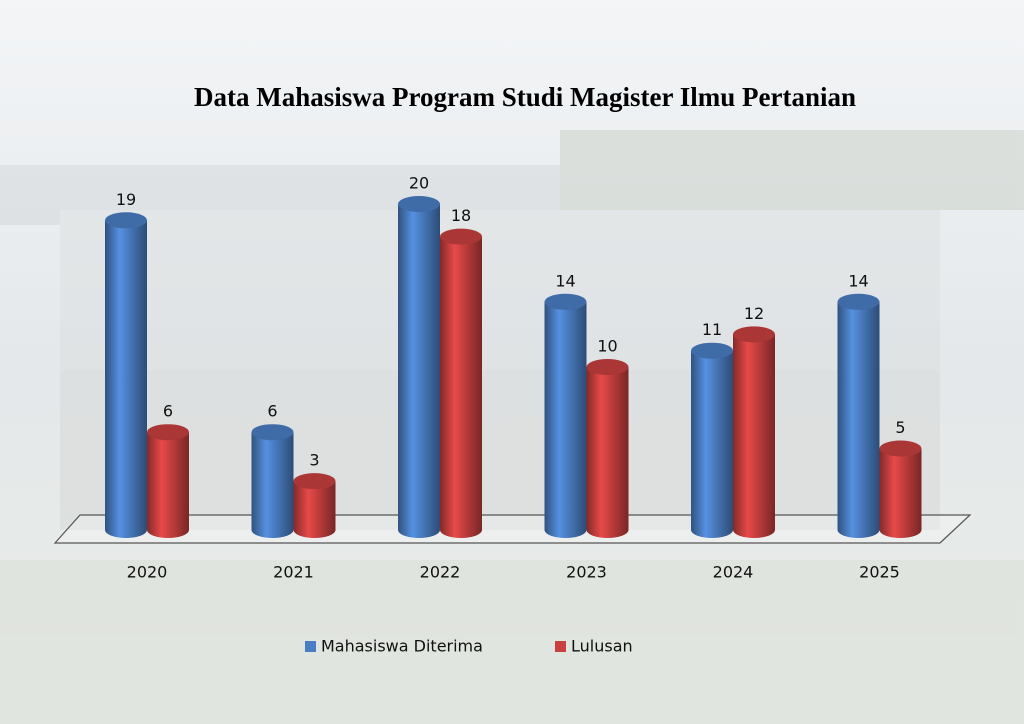  What do you see at coordinates (461, 215) in the screenshot?
I see `data-label: 18` at bounding box center [461, 215].